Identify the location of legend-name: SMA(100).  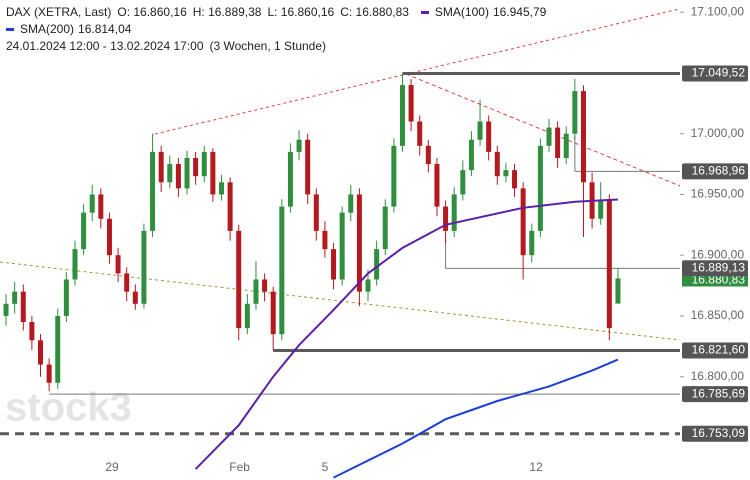
(461, 12).